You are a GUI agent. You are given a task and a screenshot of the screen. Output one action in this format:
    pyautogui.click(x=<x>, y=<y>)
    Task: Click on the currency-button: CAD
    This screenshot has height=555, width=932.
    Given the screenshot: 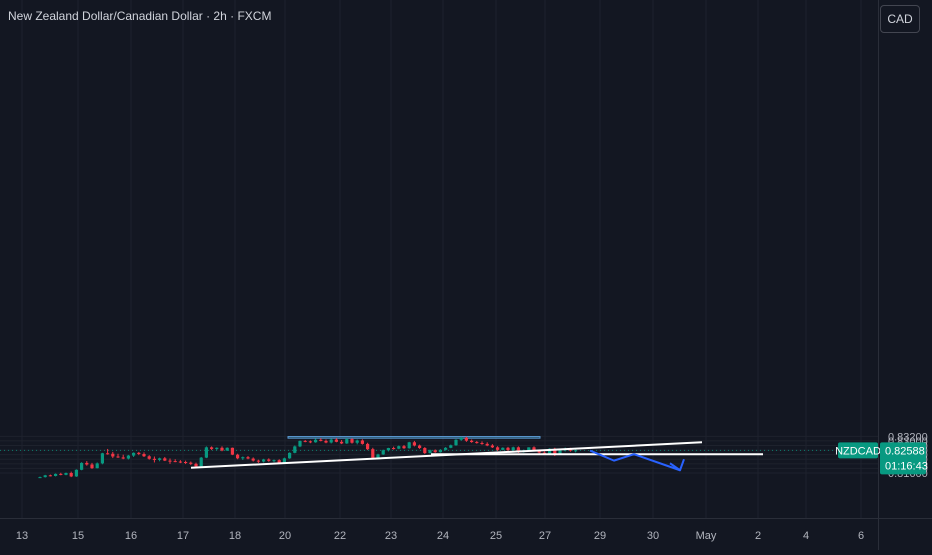 What is the action you would take?
    pyautogui.click(x=900, y=19)
    